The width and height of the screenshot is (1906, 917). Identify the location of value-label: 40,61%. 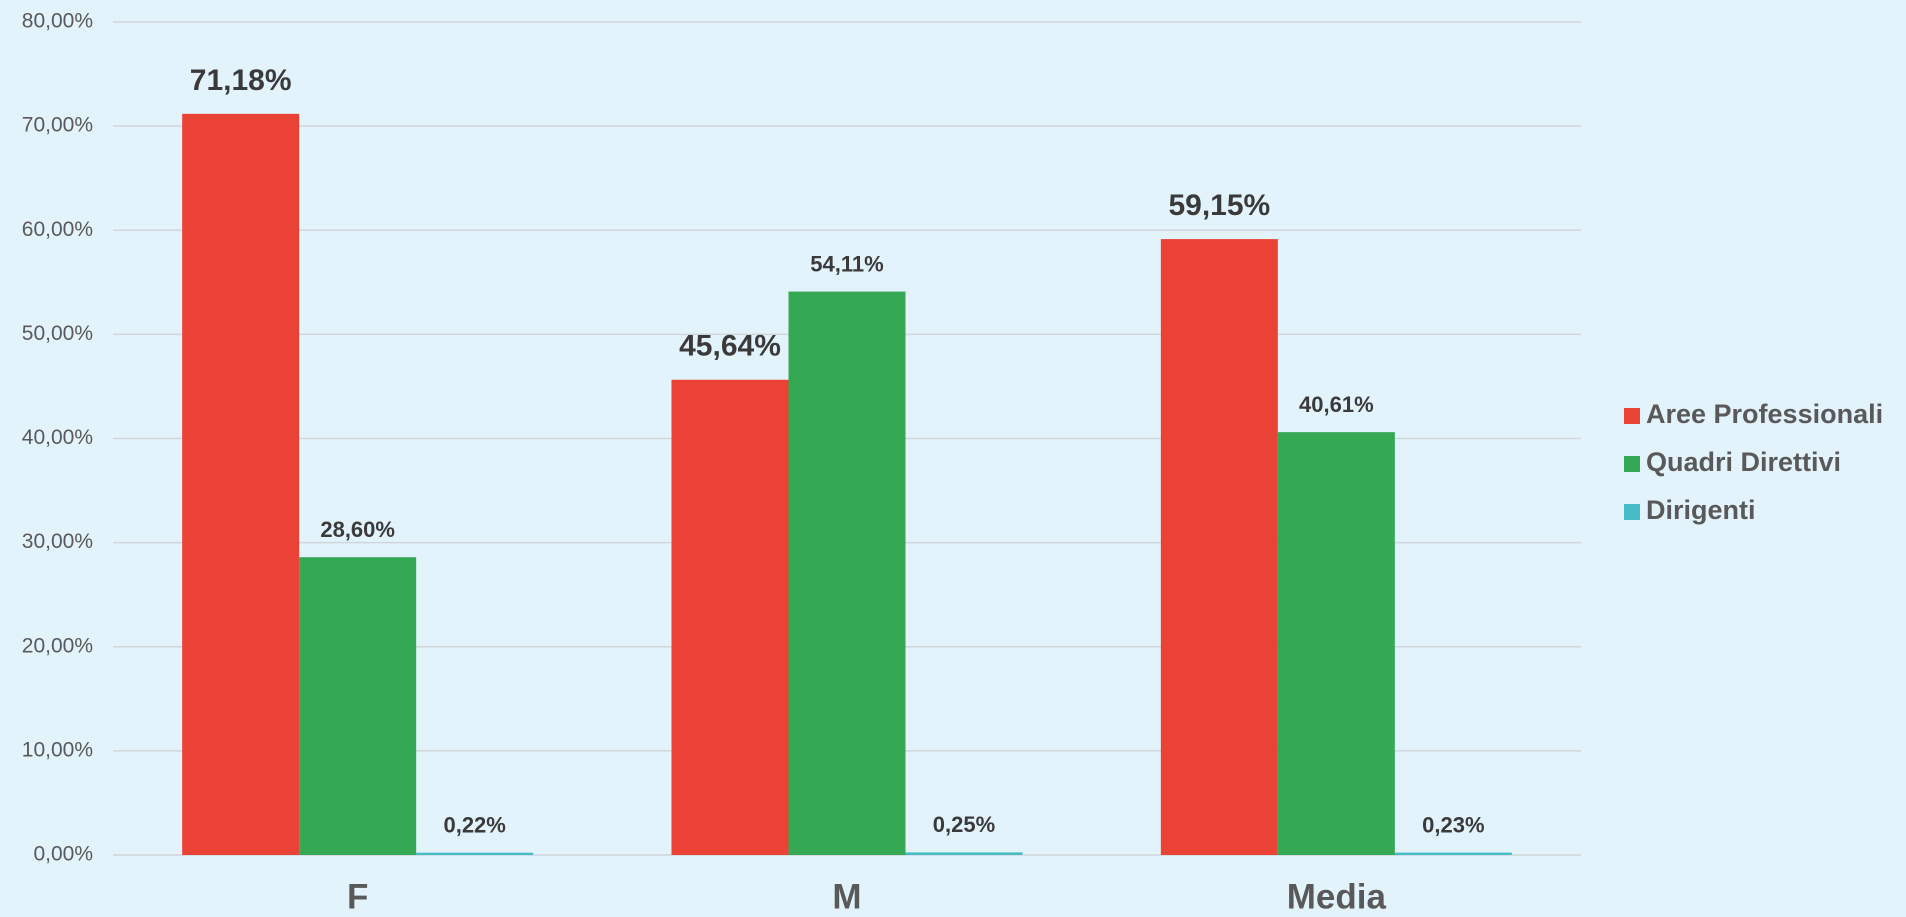
(1336, 404).